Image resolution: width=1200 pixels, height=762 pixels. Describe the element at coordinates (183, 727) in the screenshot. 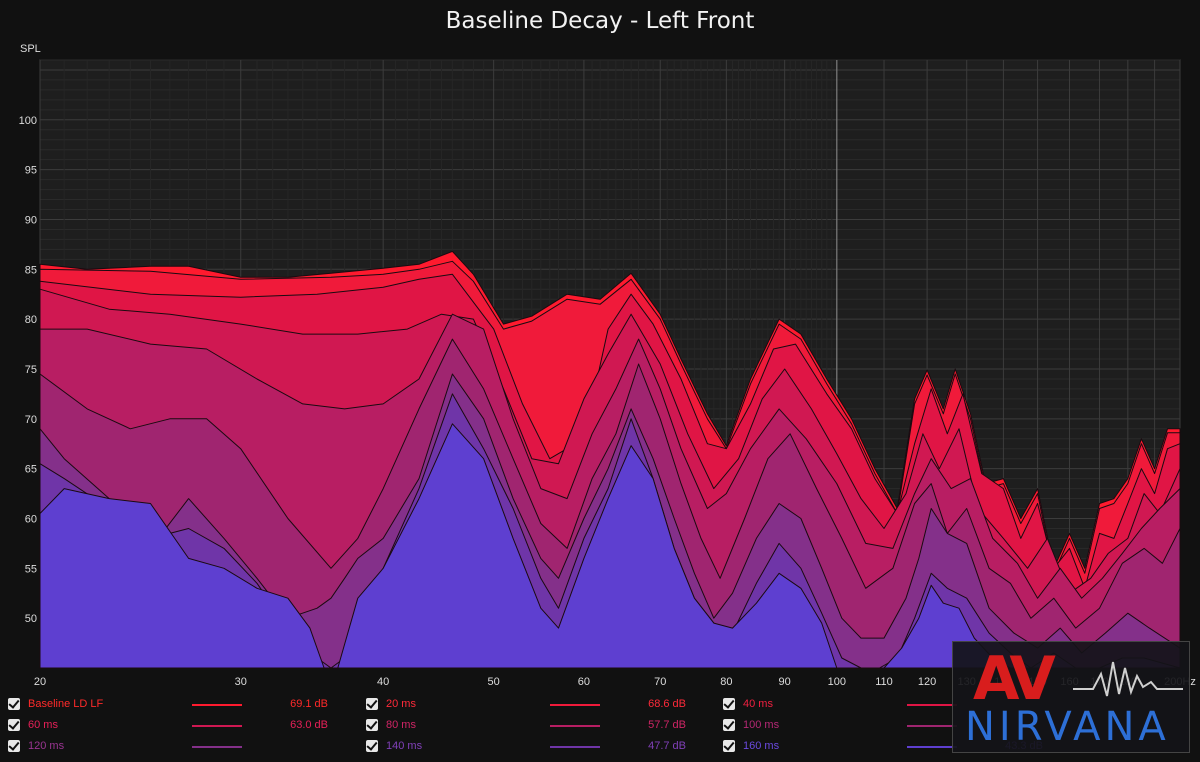

I see `legend-item: 60 ms 63.0 dB` at that location.